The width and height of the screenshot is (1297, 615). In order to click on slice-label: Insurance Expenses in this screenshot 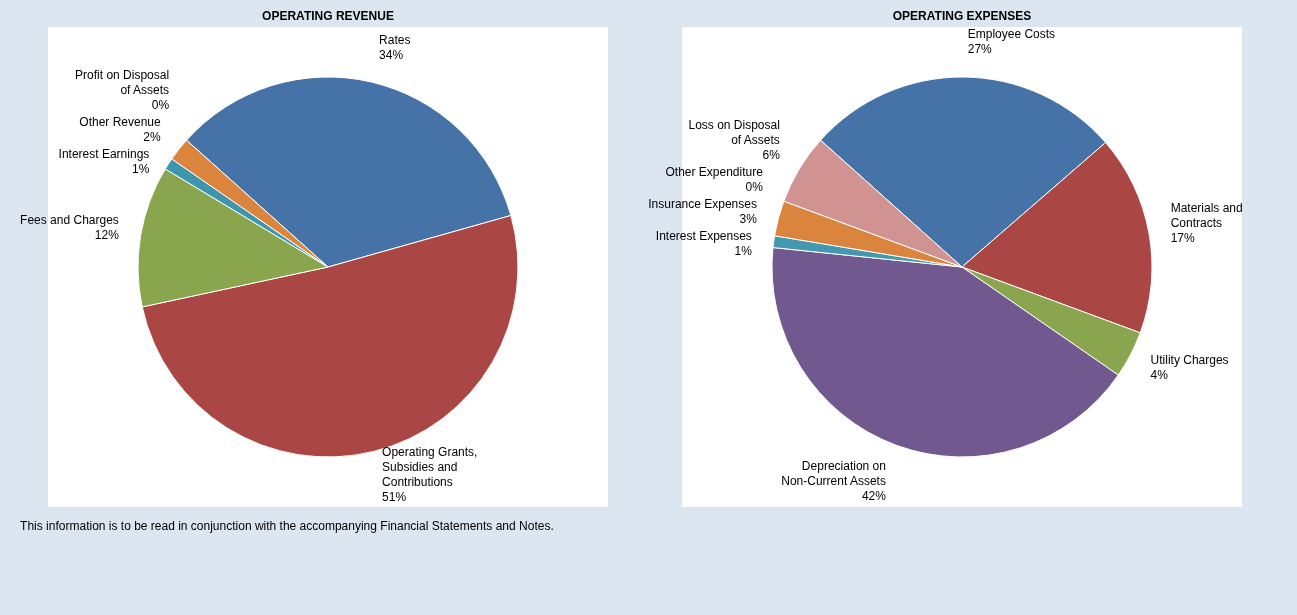, I will do `click(702, 204)`.